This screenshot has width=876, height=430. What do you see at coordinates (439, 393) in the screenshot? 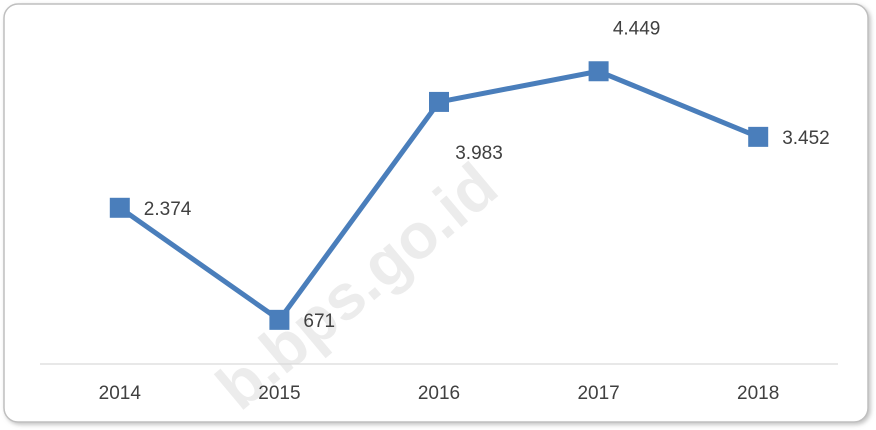
I see `x-tick-label: 2016` at bounding box center [439, 393].